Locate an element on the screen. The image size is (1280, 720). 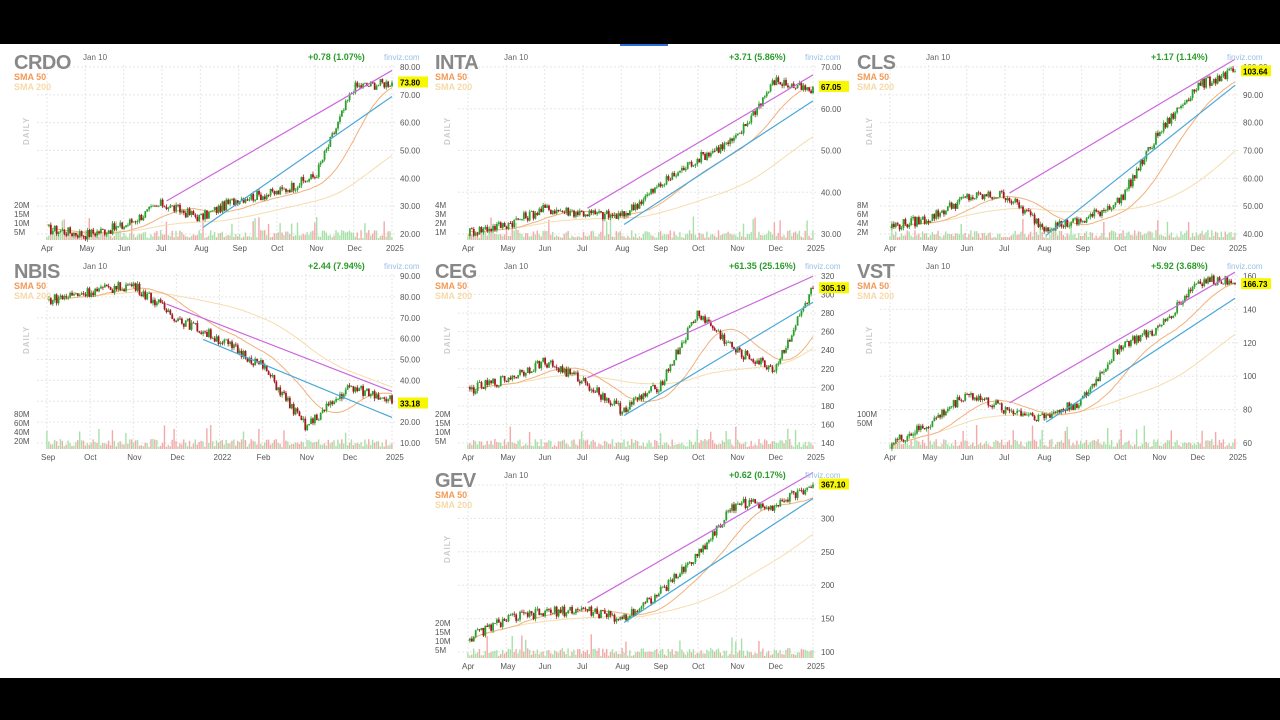
volume-tick-label: 3M is located at coordinates (440, 214).